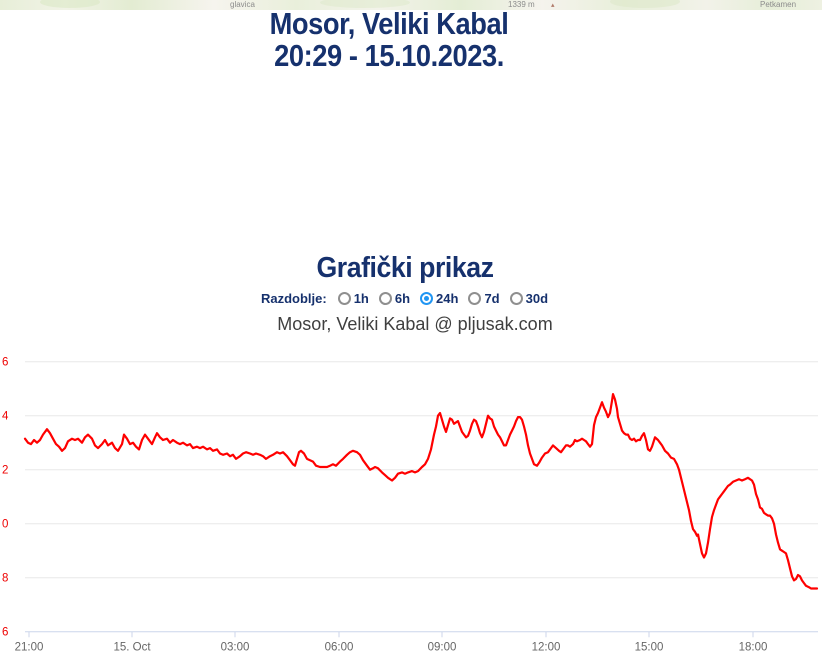  Describe the element at coordinates (29, 648) in the screenshot. I see `x-axis-label: 21:00` at that location.